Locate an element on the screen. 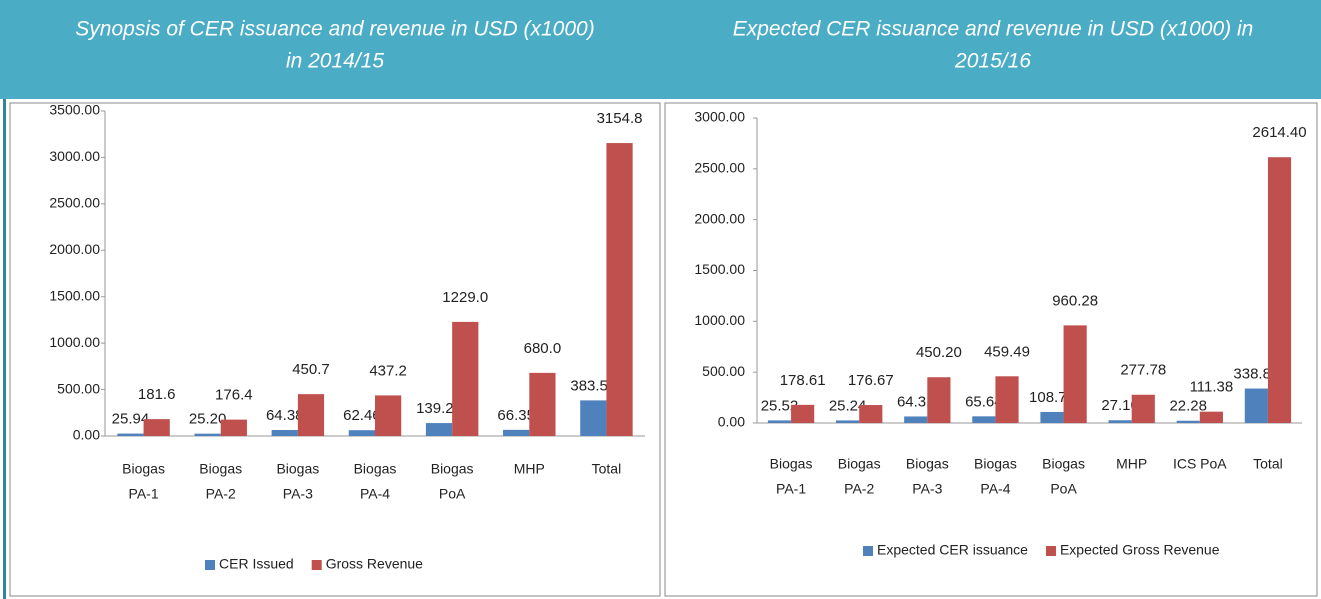 The height and width of the screenshot is (599, 1321). x-tick-label: ICS PoA is located at coordinates (1200, 464).